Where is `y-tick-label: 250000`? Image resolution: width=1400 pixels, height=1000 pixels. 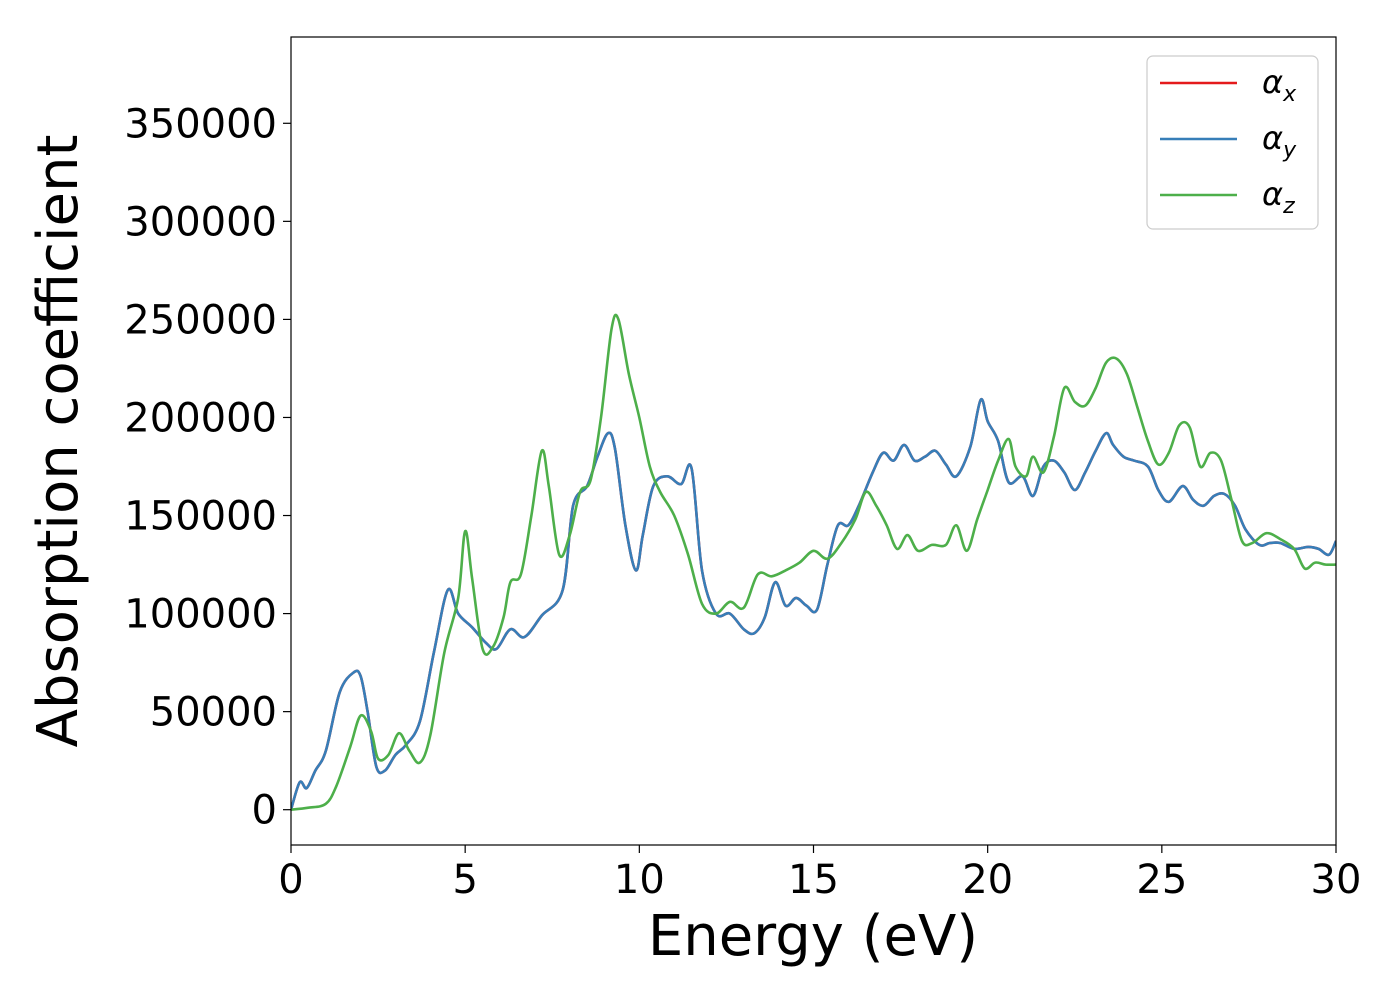
y-tick-label: 250000 is located at coordinates (200, 320).